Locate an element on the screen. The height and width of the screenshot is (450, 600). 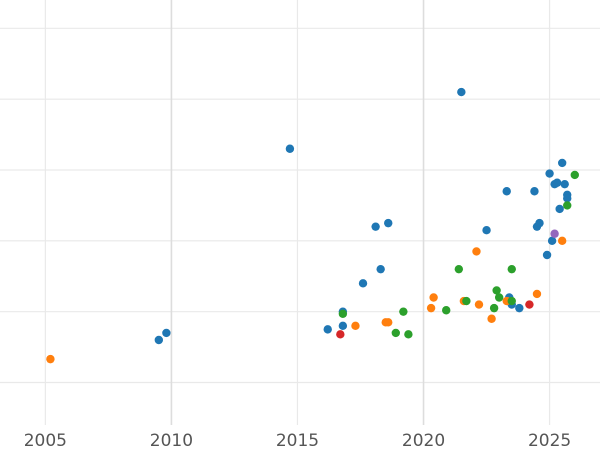
x-tick-label-2: 2015 is located at coordinates (297, 440).